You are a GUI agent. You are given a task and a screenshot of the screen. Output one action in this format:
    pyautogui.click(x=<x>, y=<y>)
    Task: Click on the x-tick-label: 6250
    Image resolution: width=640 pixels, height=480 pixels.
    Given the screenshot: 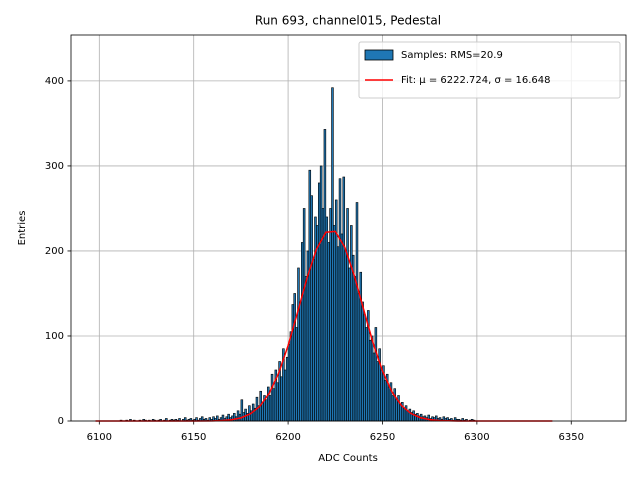 What is the action you would take?
    pyautogui.click(x=382, y=437)
    